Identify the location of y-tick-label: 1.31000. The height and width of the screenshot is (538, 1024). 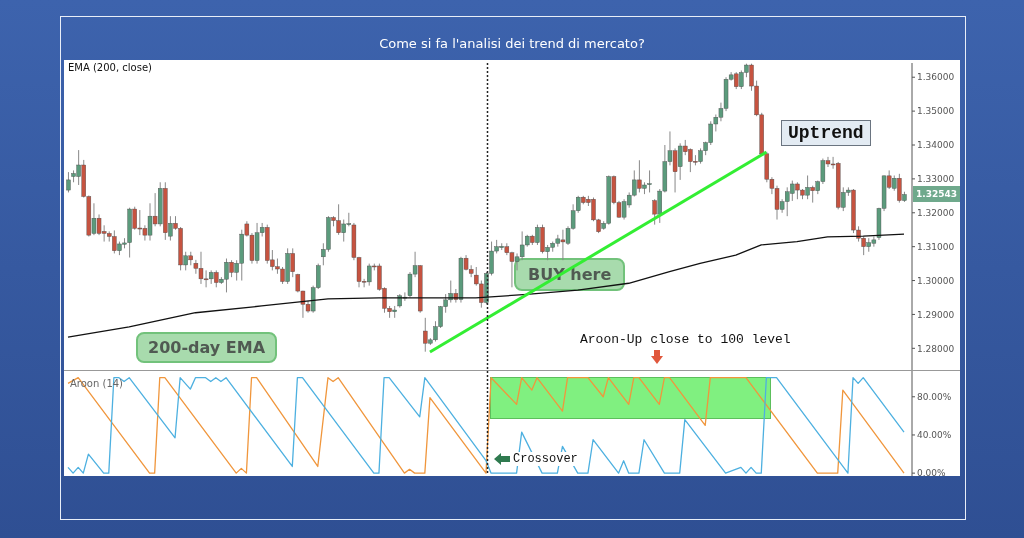
(936, 246).